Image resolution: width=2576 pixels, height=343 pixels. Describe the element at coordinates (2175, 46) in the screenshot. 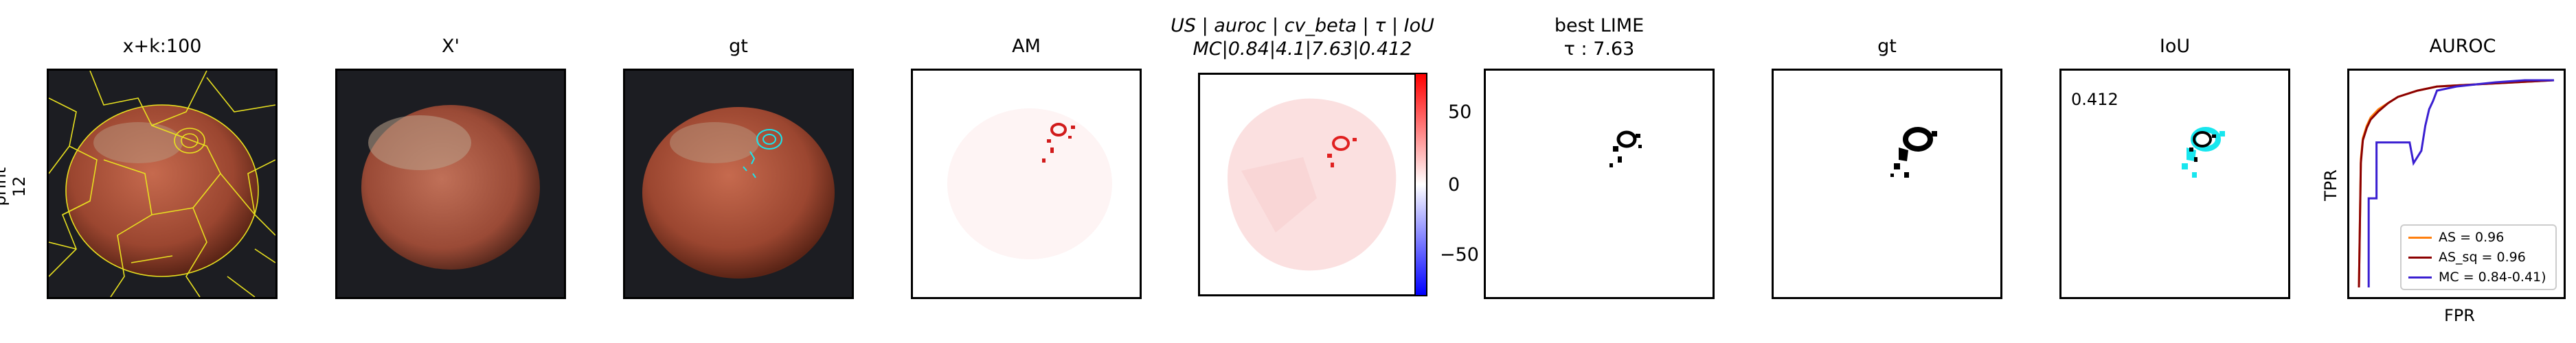

I see `panel-8-title: IoU` at that location.